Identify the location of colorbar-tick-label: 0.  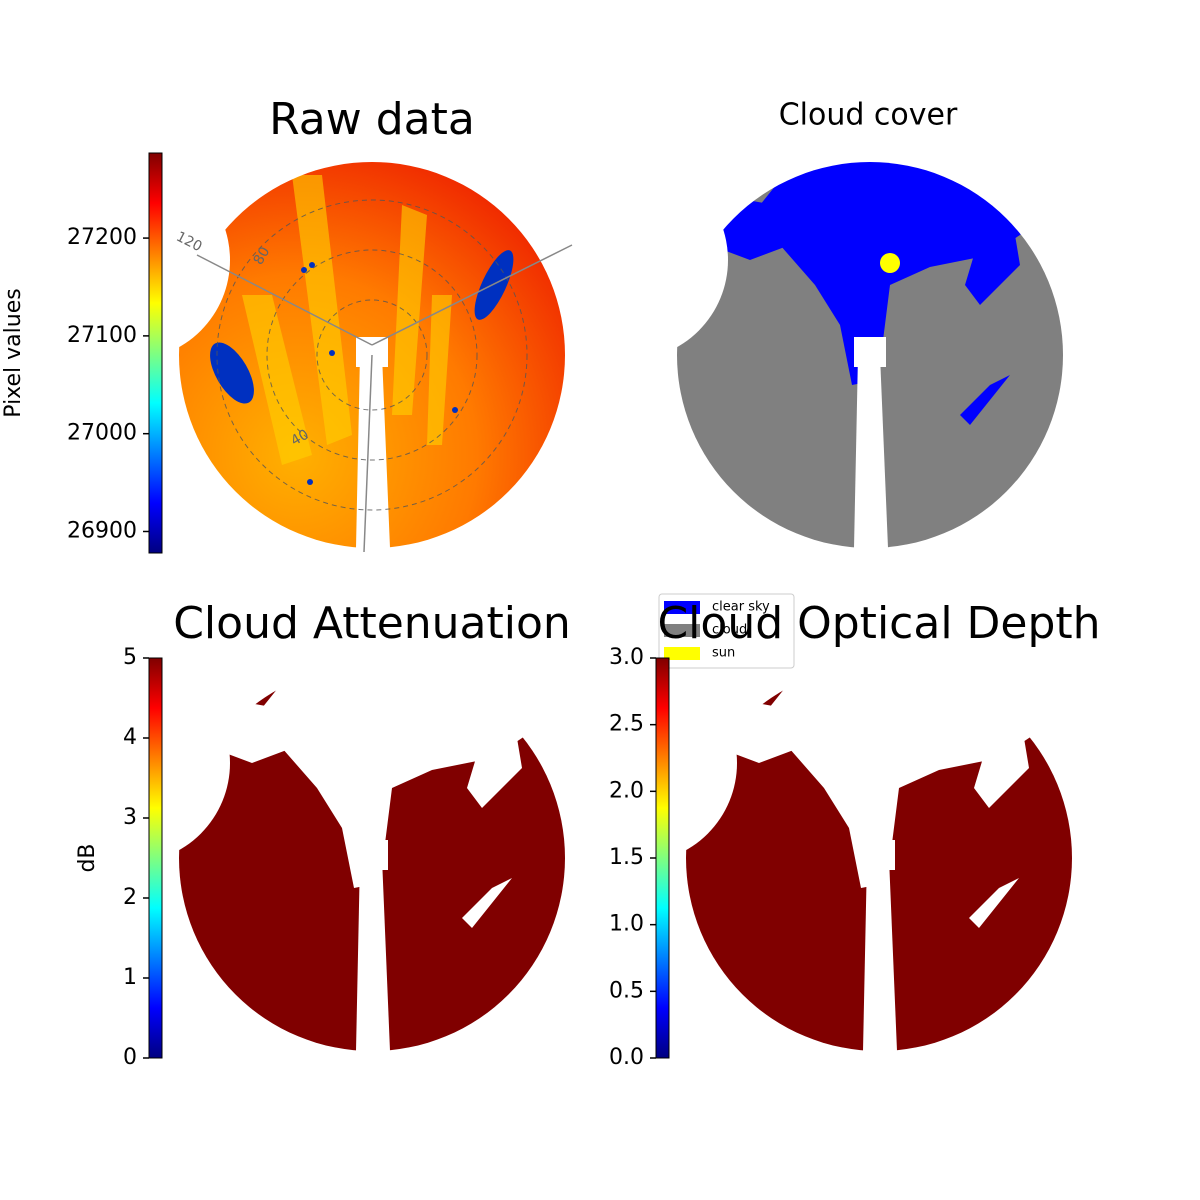
(130, 1057).